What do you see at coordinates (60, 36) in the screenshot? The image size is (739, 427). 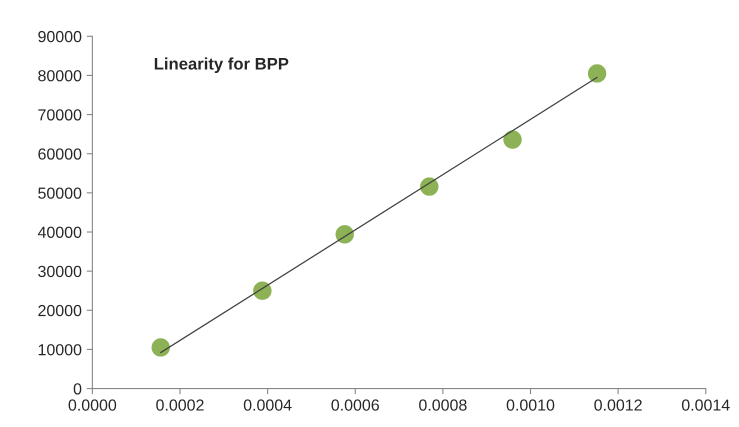 I see `y-tick-label: 90000` at bounding box center [60, 36].